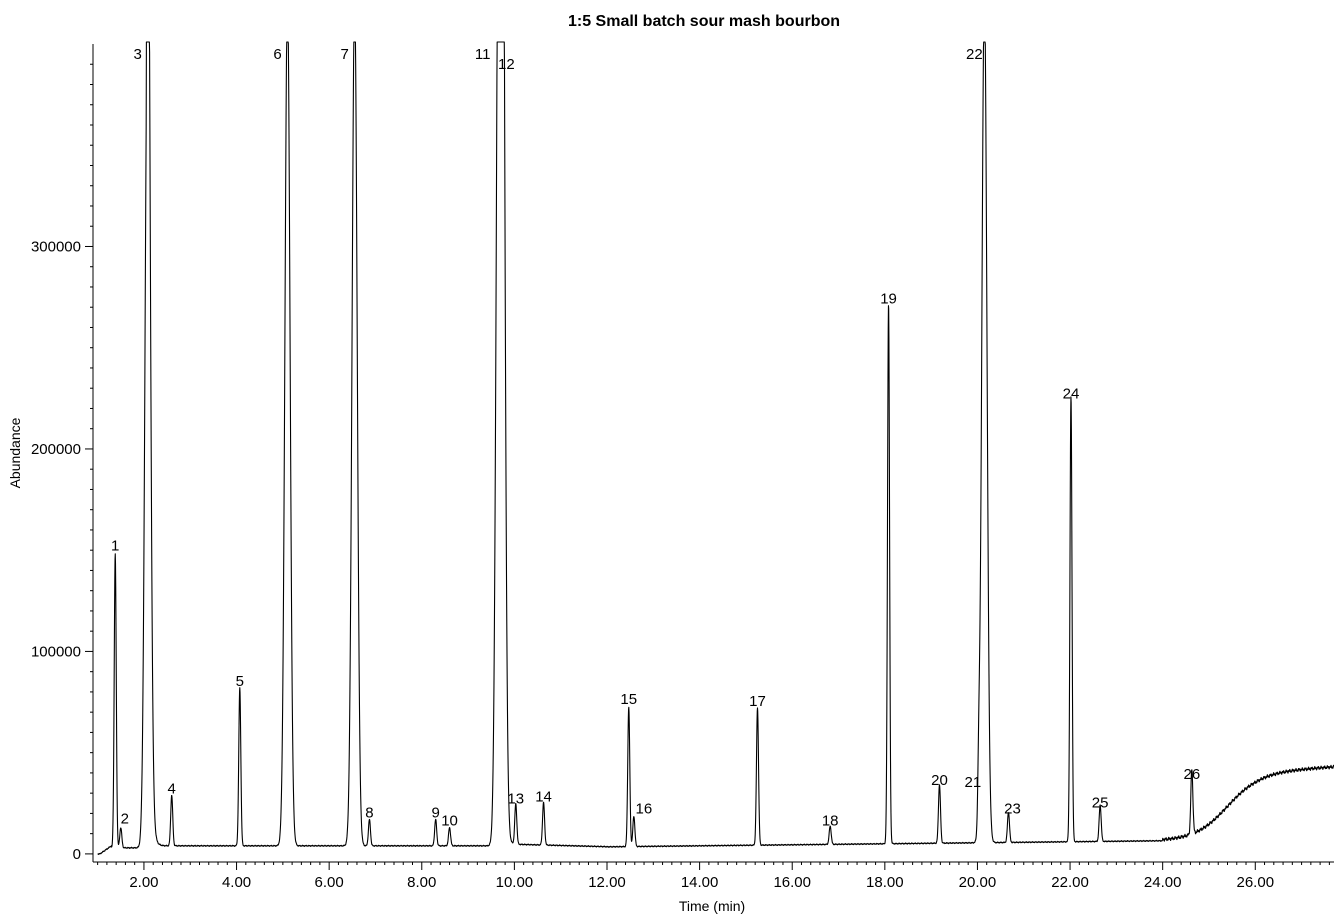 This screenshot has height=915, width=1334. I want to click on peak-label: 2, so click(125, 819).